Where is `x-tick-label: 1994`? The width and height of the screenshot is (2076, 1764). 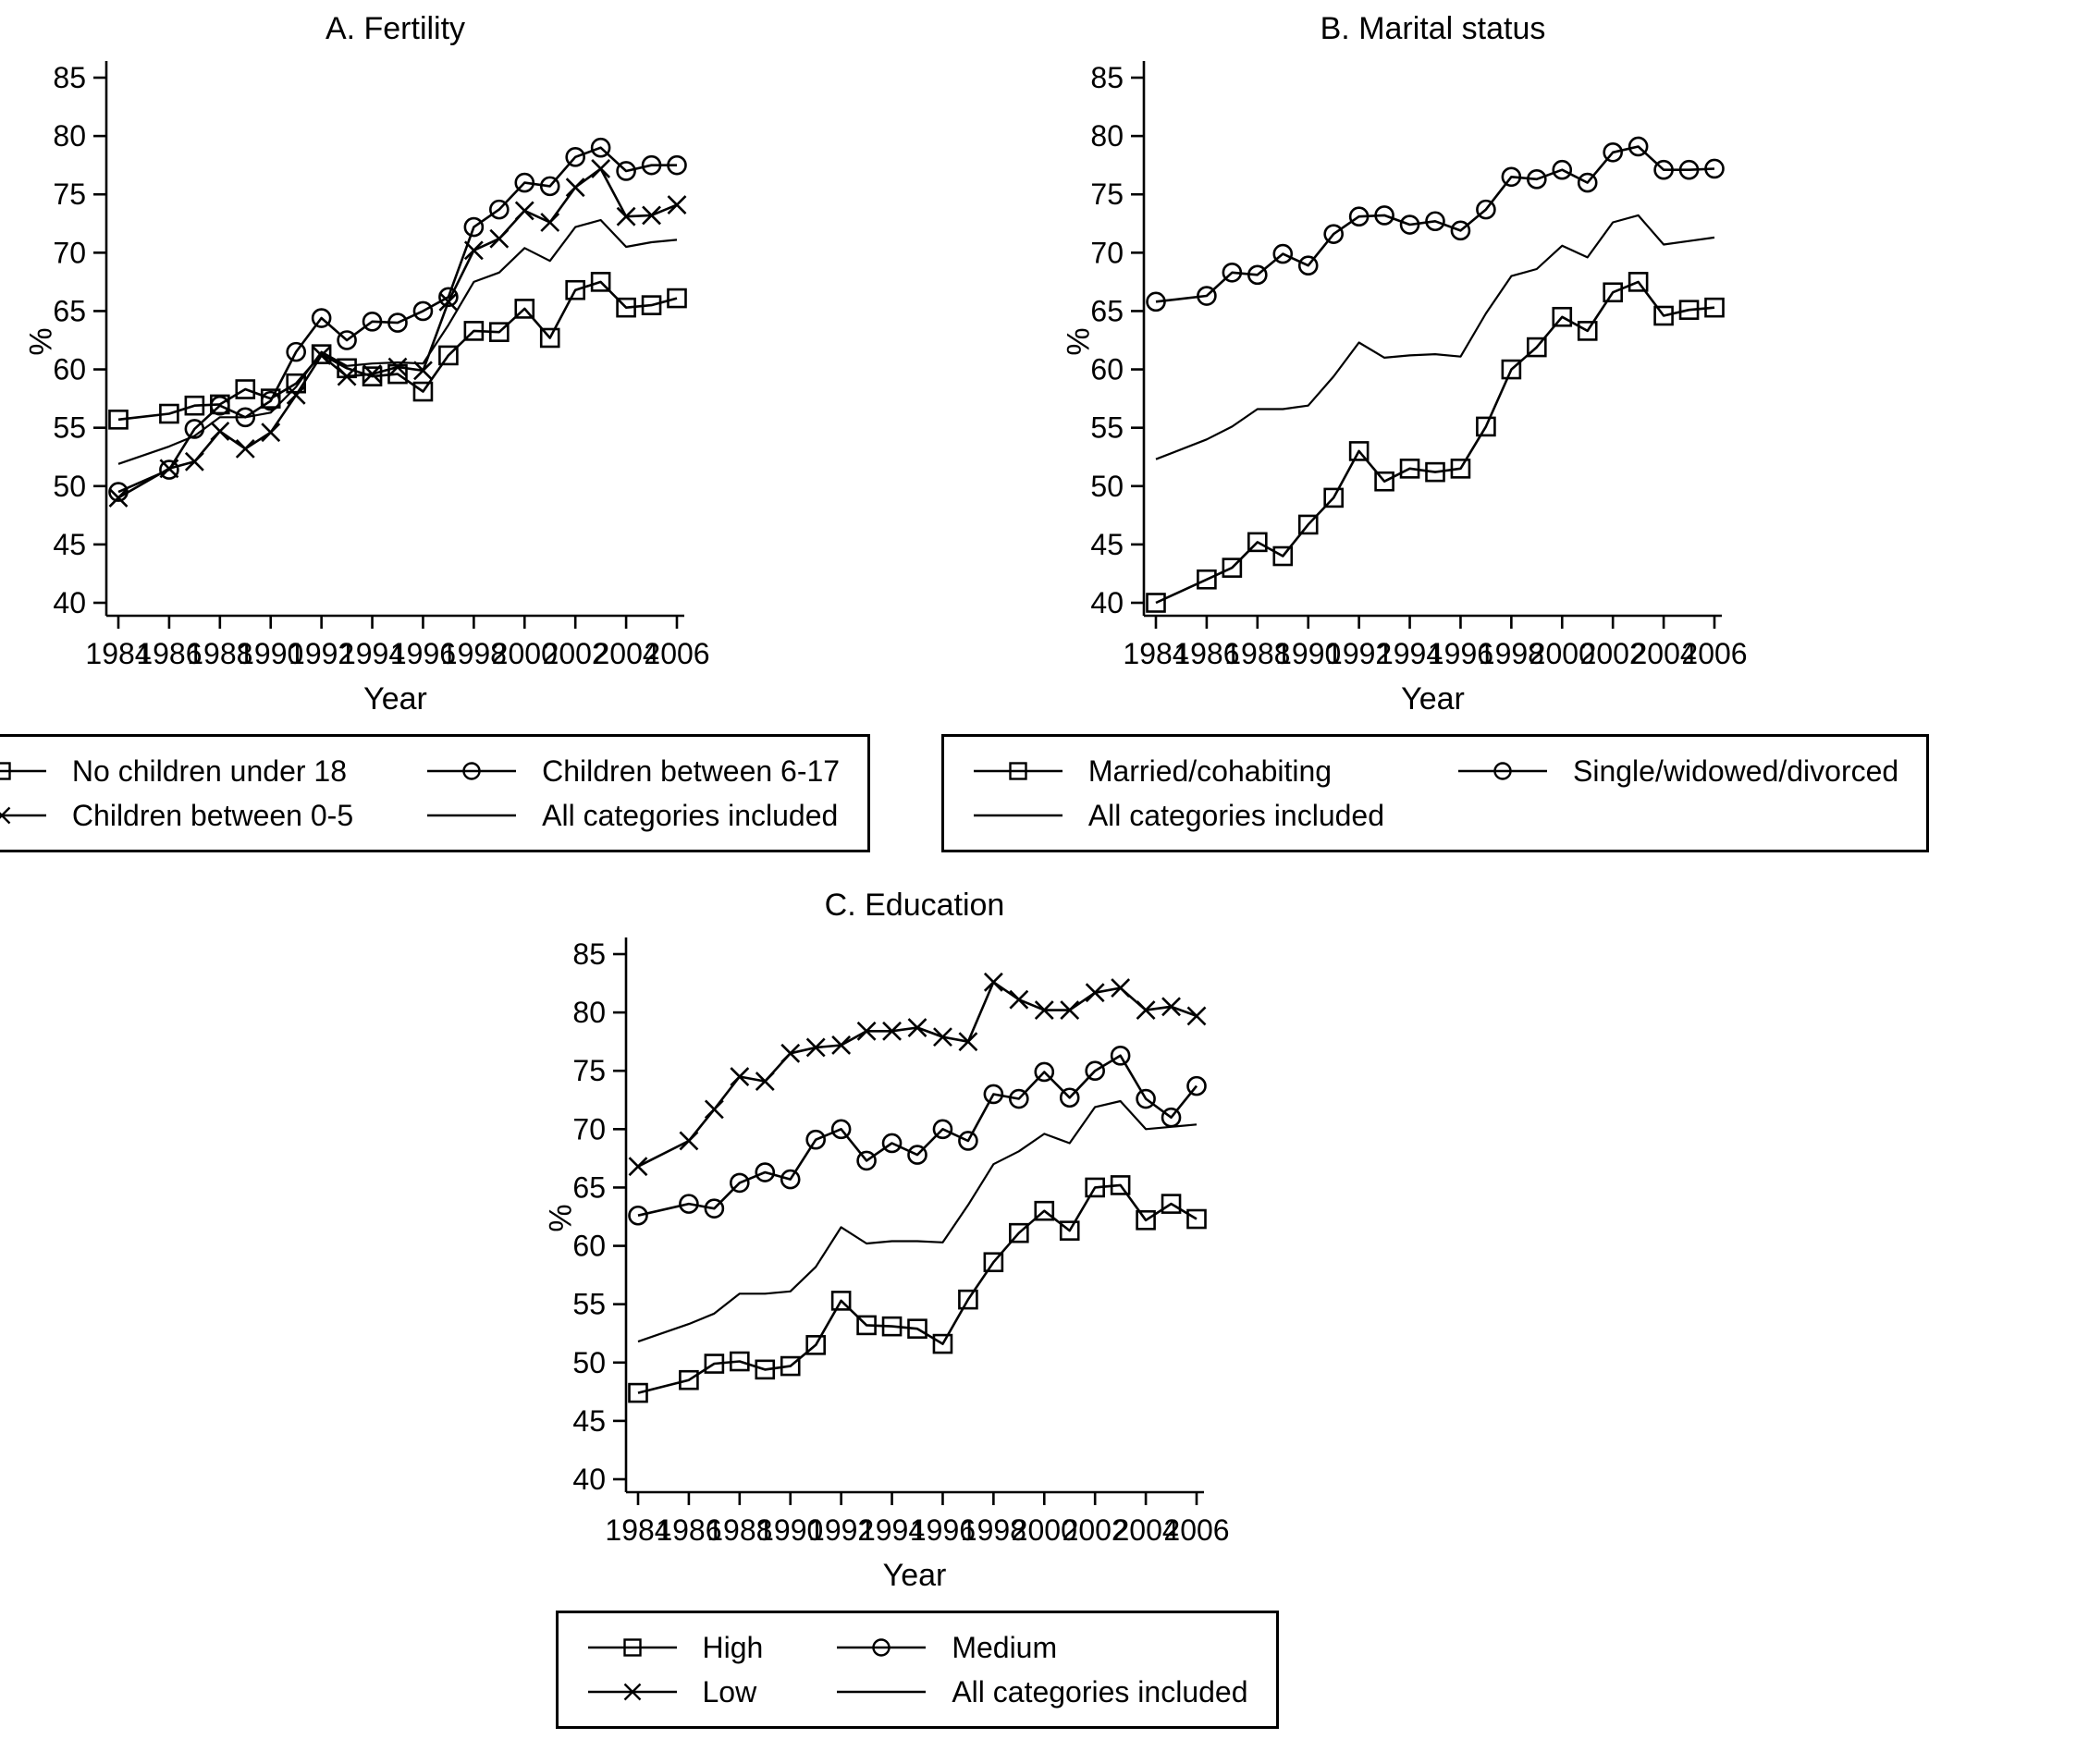
x-tick-label: 1994 is located at coordinates (372, 653).